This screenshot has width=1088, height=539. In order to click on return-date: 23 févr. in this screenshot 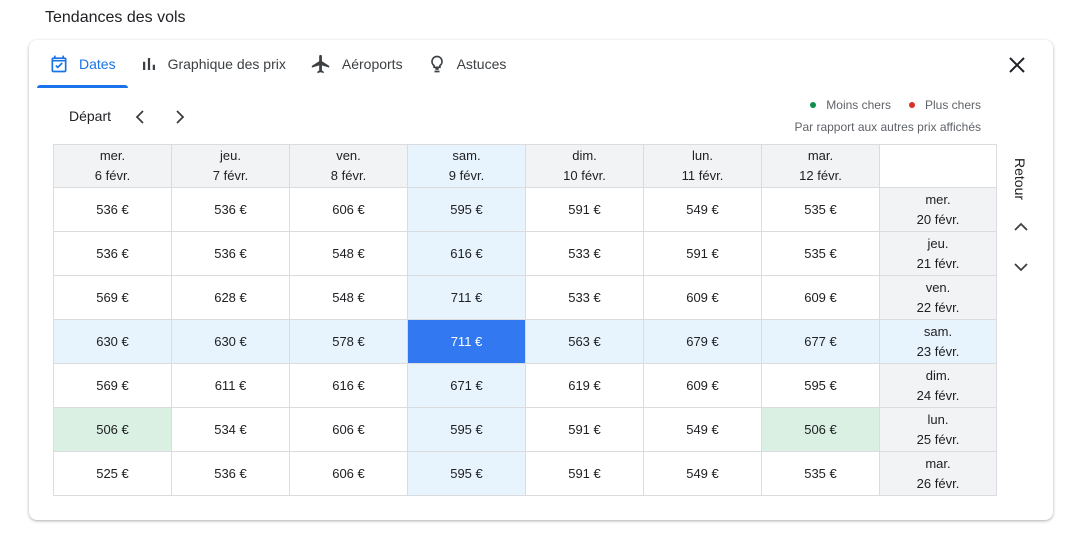, I will do `click(938, 351)`.